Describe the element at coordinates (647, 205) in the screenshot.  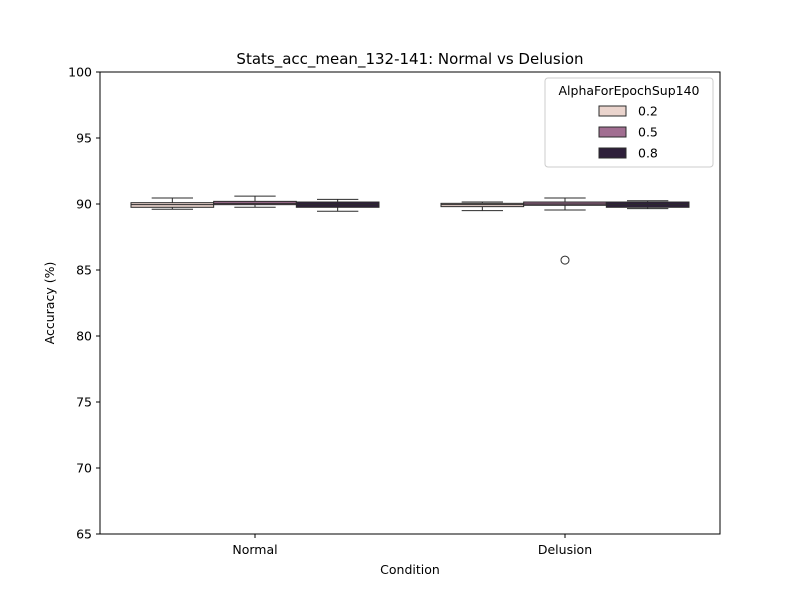
I see `box-0.8-Delusion` at that location.